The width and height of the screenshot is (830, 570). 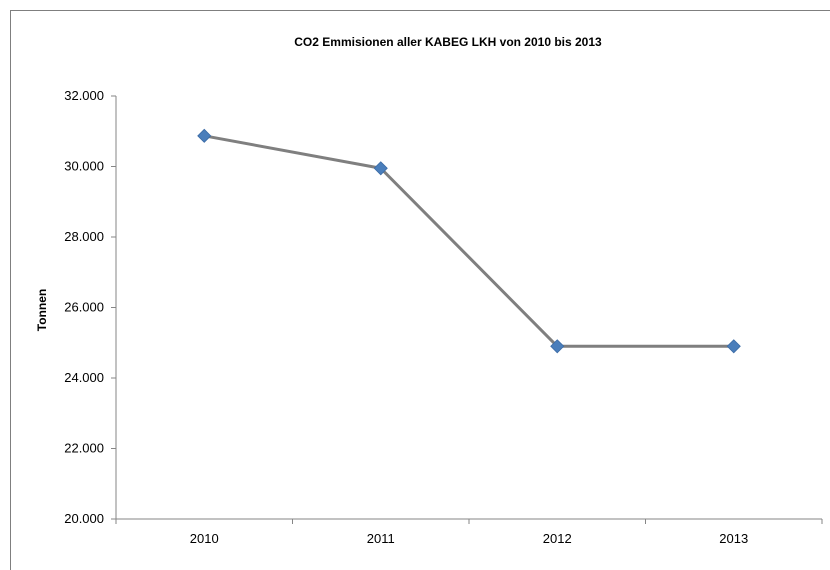 I want to click on y-tick-label: 22.000, so click(x=84, y=448).